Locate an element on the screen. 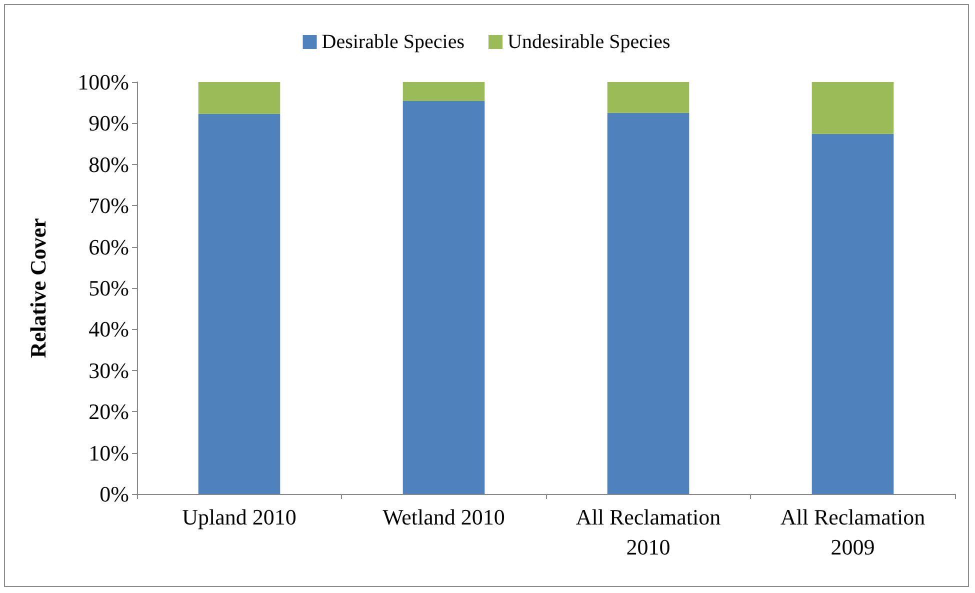 This screenshot has height=593, width=975. y-tick-label: 60% is located at coordinates (108, 247).